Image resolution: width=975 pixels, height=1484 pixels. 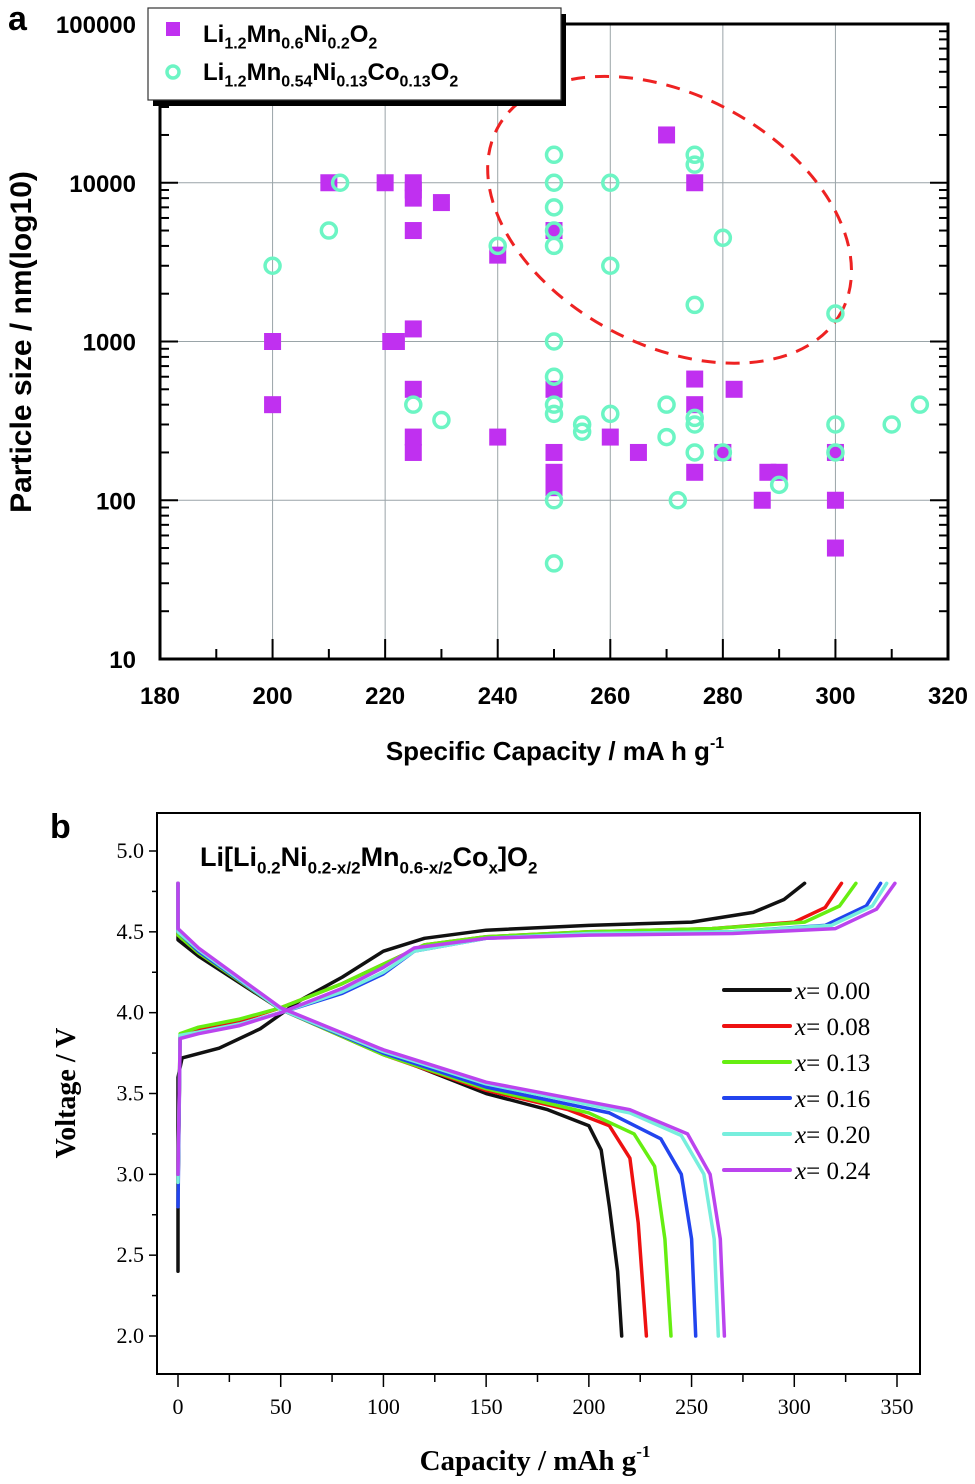 I want to click on x-tick-label: 150, so click(x=486, y=1406).